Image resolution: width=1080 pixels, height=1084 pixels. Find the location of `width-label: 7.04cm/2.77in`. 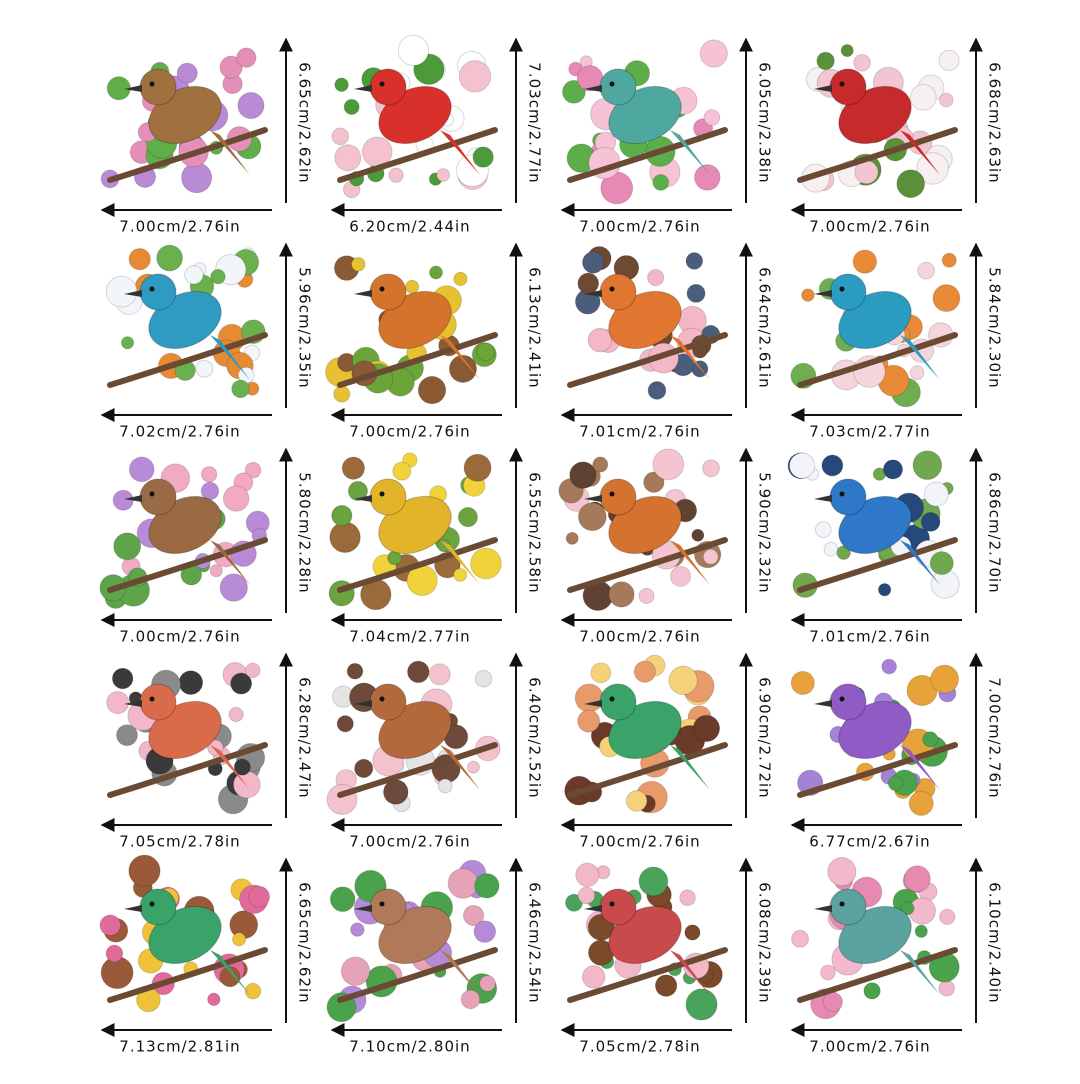

width-label: 7.04cm/2.77in is located at coordinates (409, 637).